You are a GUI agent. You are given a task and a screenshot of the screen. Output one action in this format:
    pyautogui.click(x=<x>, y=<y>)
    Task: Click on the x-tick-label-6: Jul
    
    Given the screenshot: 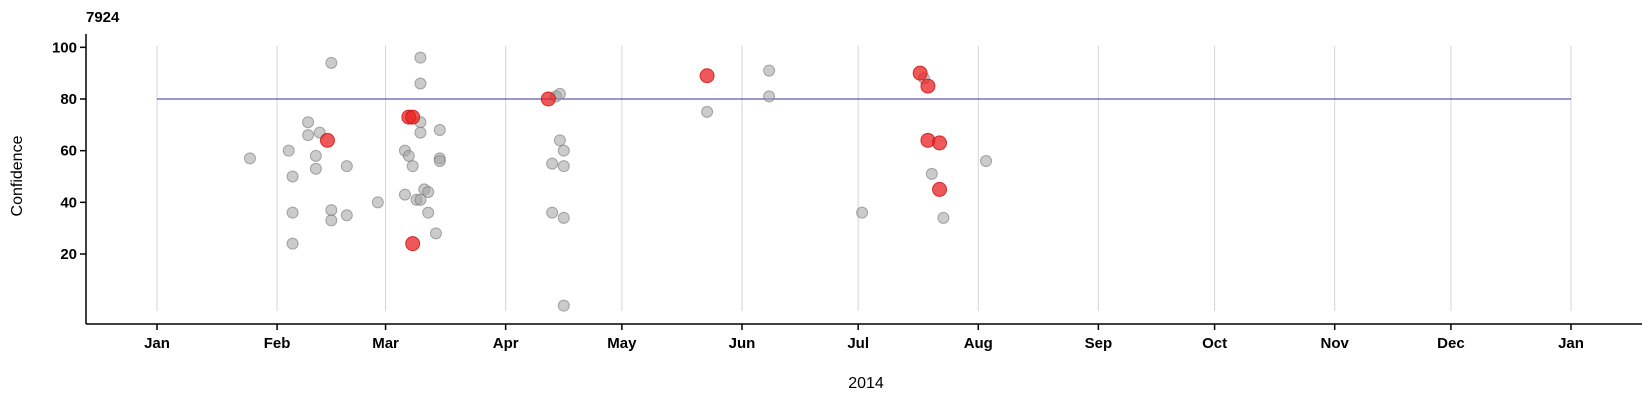 What is the action you would take?
    pyautogui.click(x=858, y=343)
    